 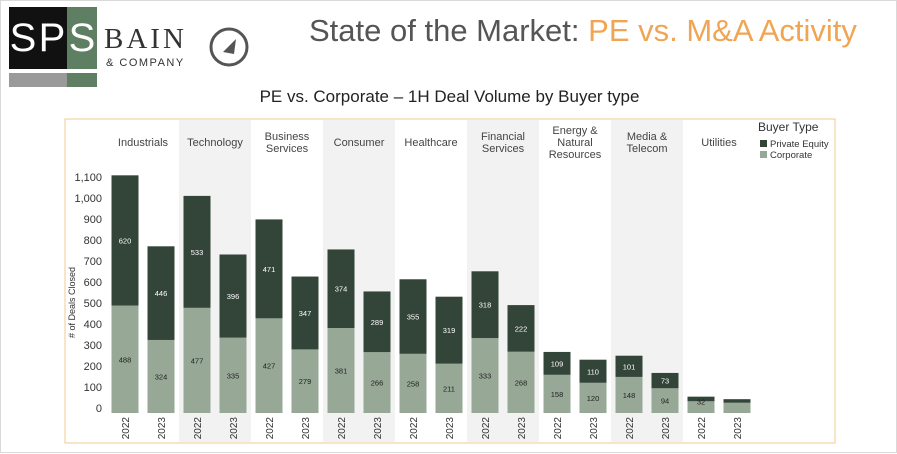 What do you see at coordinates (93, 388) in the screenshot?
I see `y-tick-label: 100` at bounding box center [93, 388].